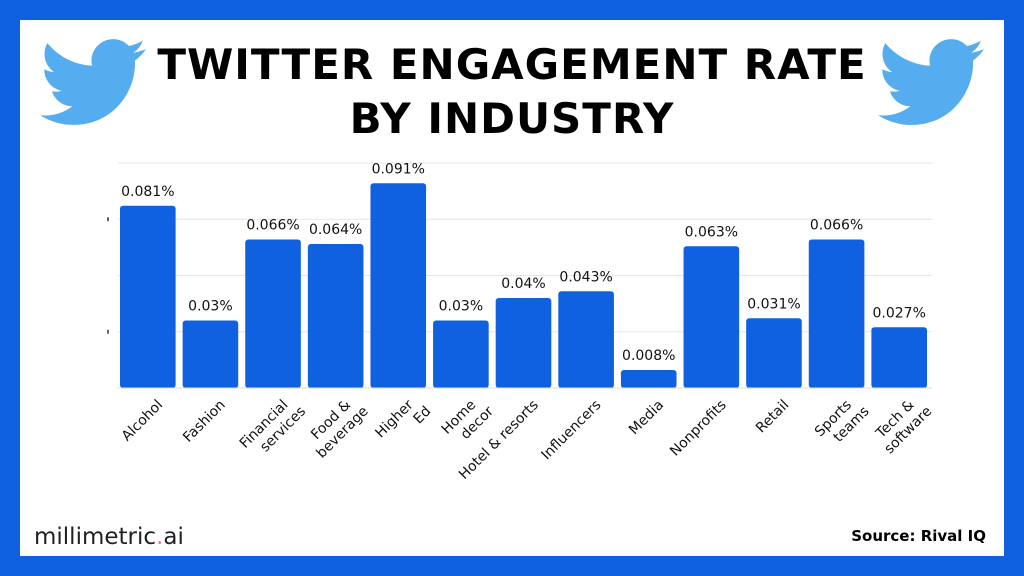  I want to click on data-label: 0.043%, so click(585, 277).